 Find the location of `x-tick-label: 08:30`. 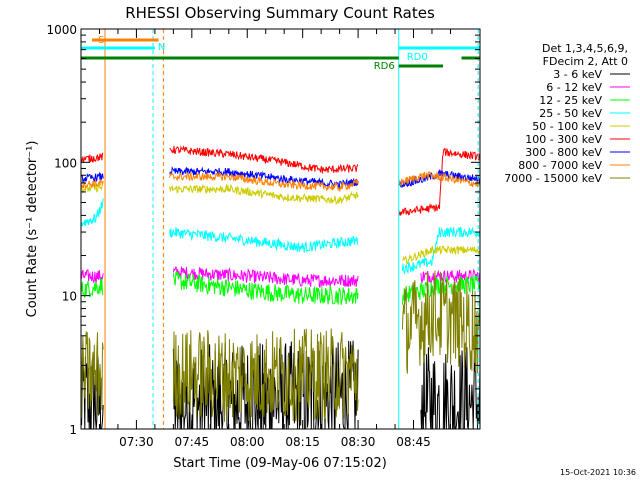

x-tick-label: 08:30 is located at coordinates (358, 442).